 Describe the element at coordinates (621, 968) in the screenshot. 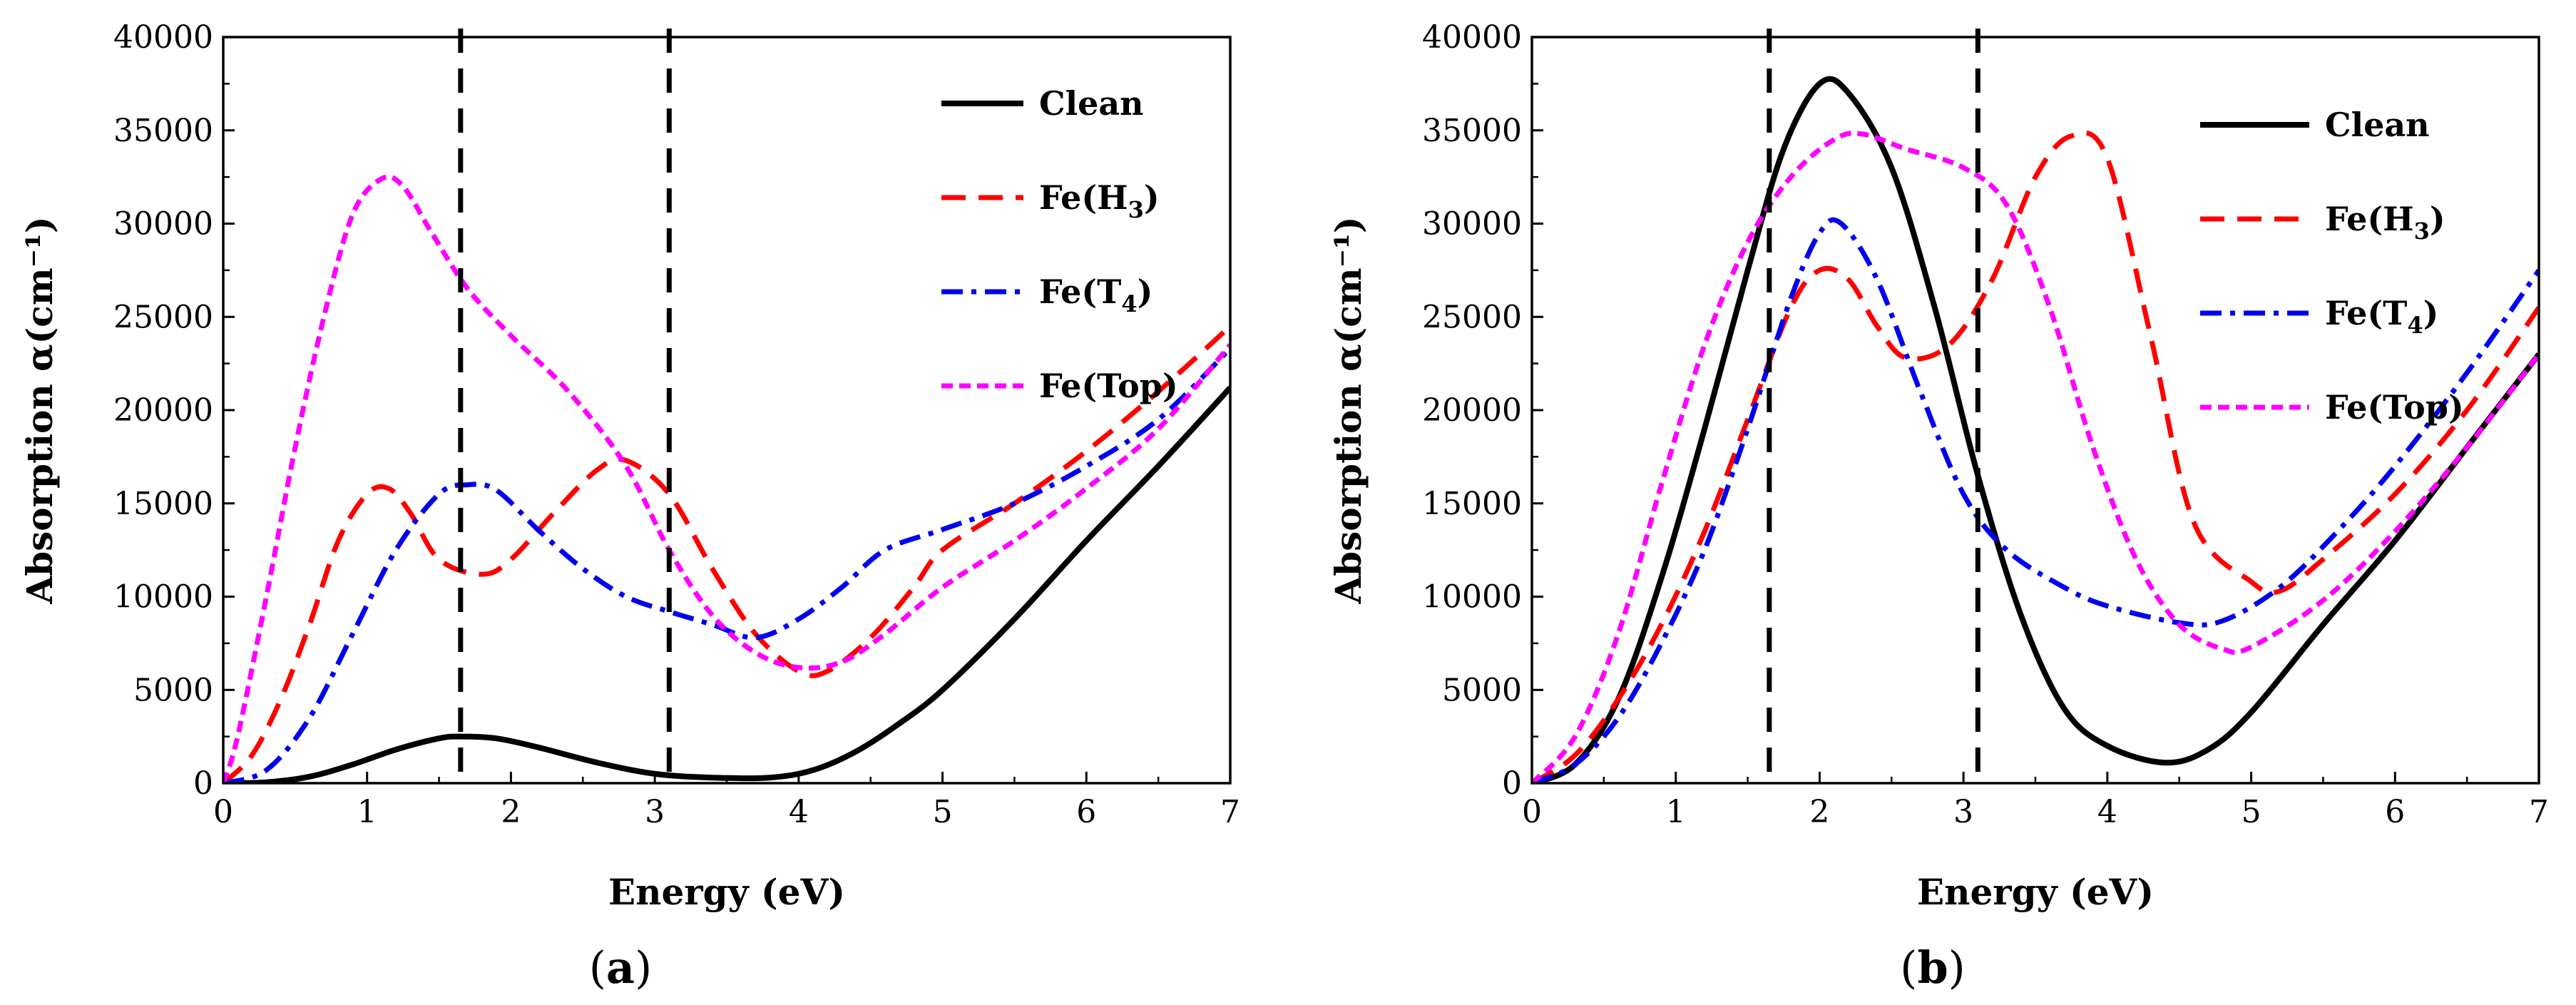

I see `panel-label-a: (a)` at that location.